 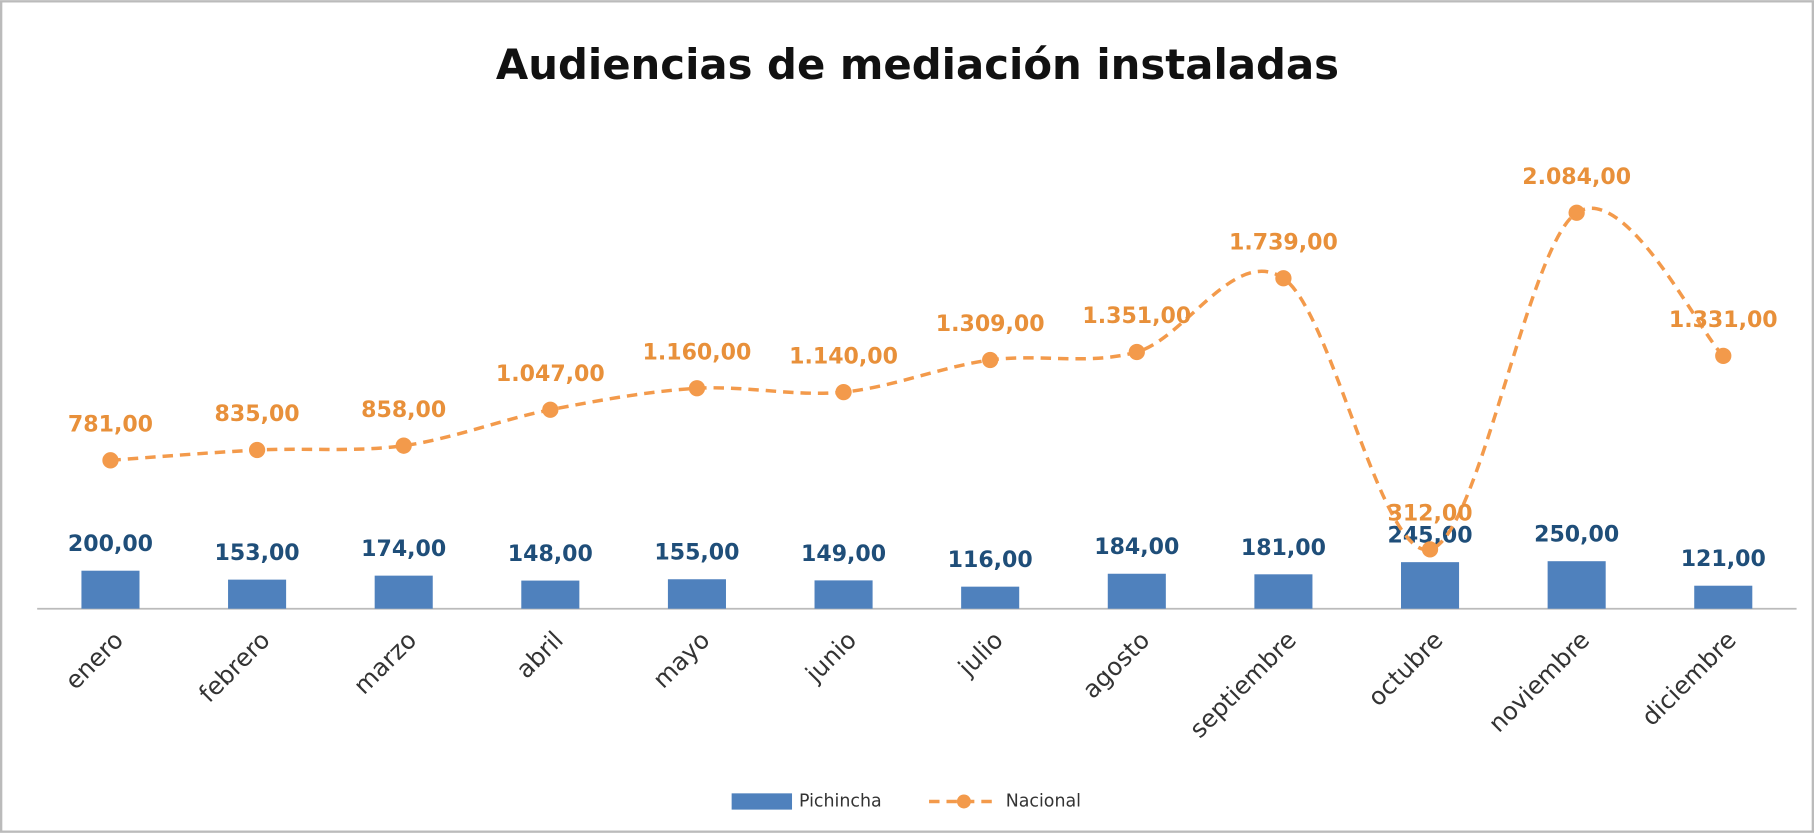 I want to click on line-value-label: 858,00, so click(x=403, y=410).